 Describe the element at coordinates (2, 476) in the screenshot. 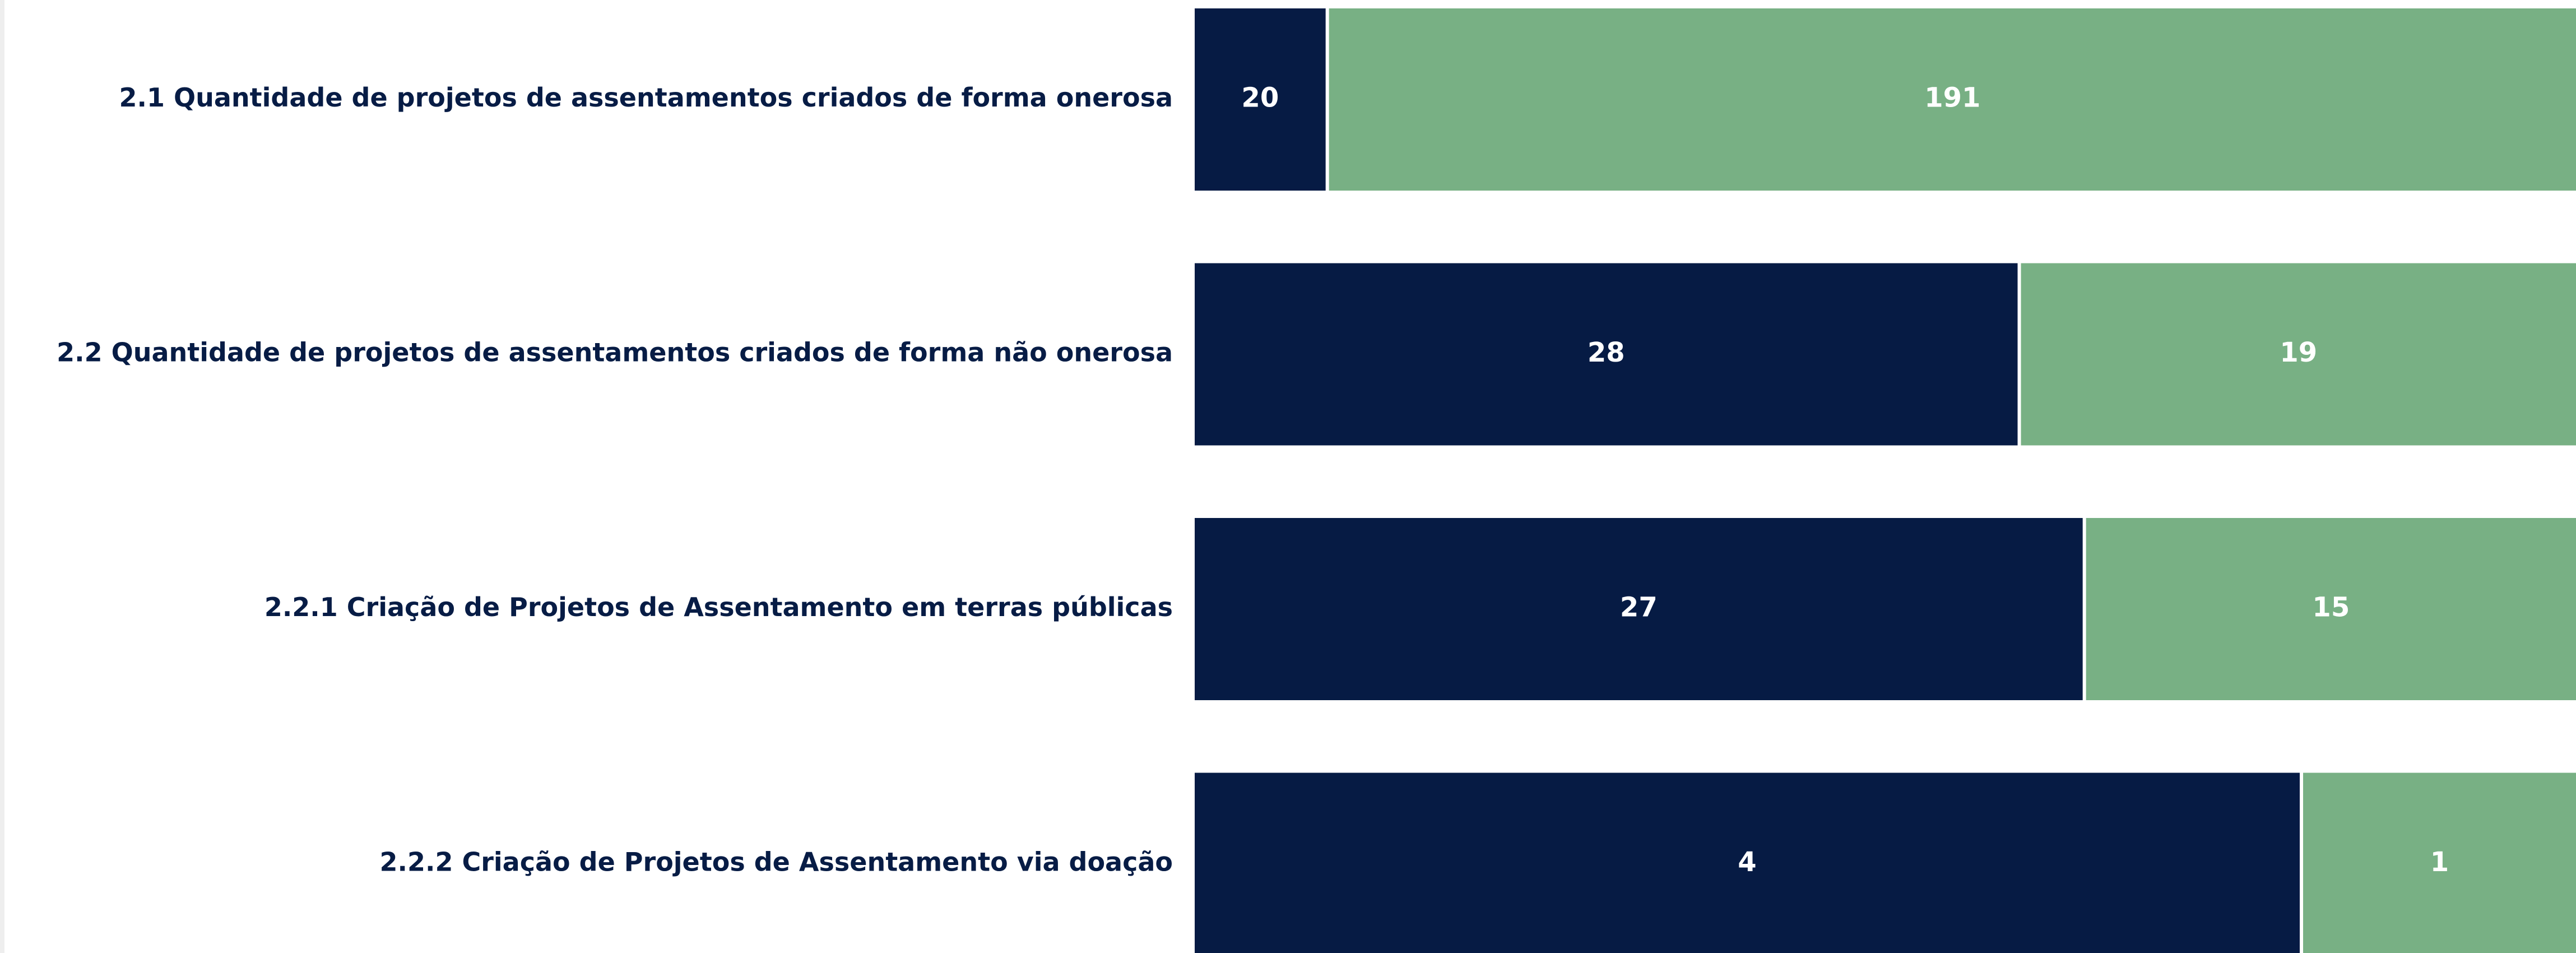

I see `left-border` at that location.